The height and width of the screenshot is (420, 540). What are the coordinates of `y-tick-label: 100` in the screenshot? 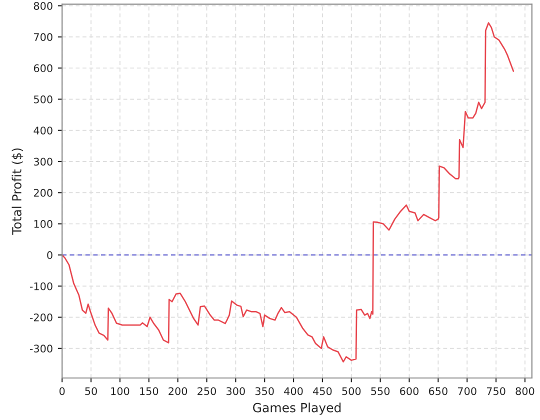 It's located at (43, 224).